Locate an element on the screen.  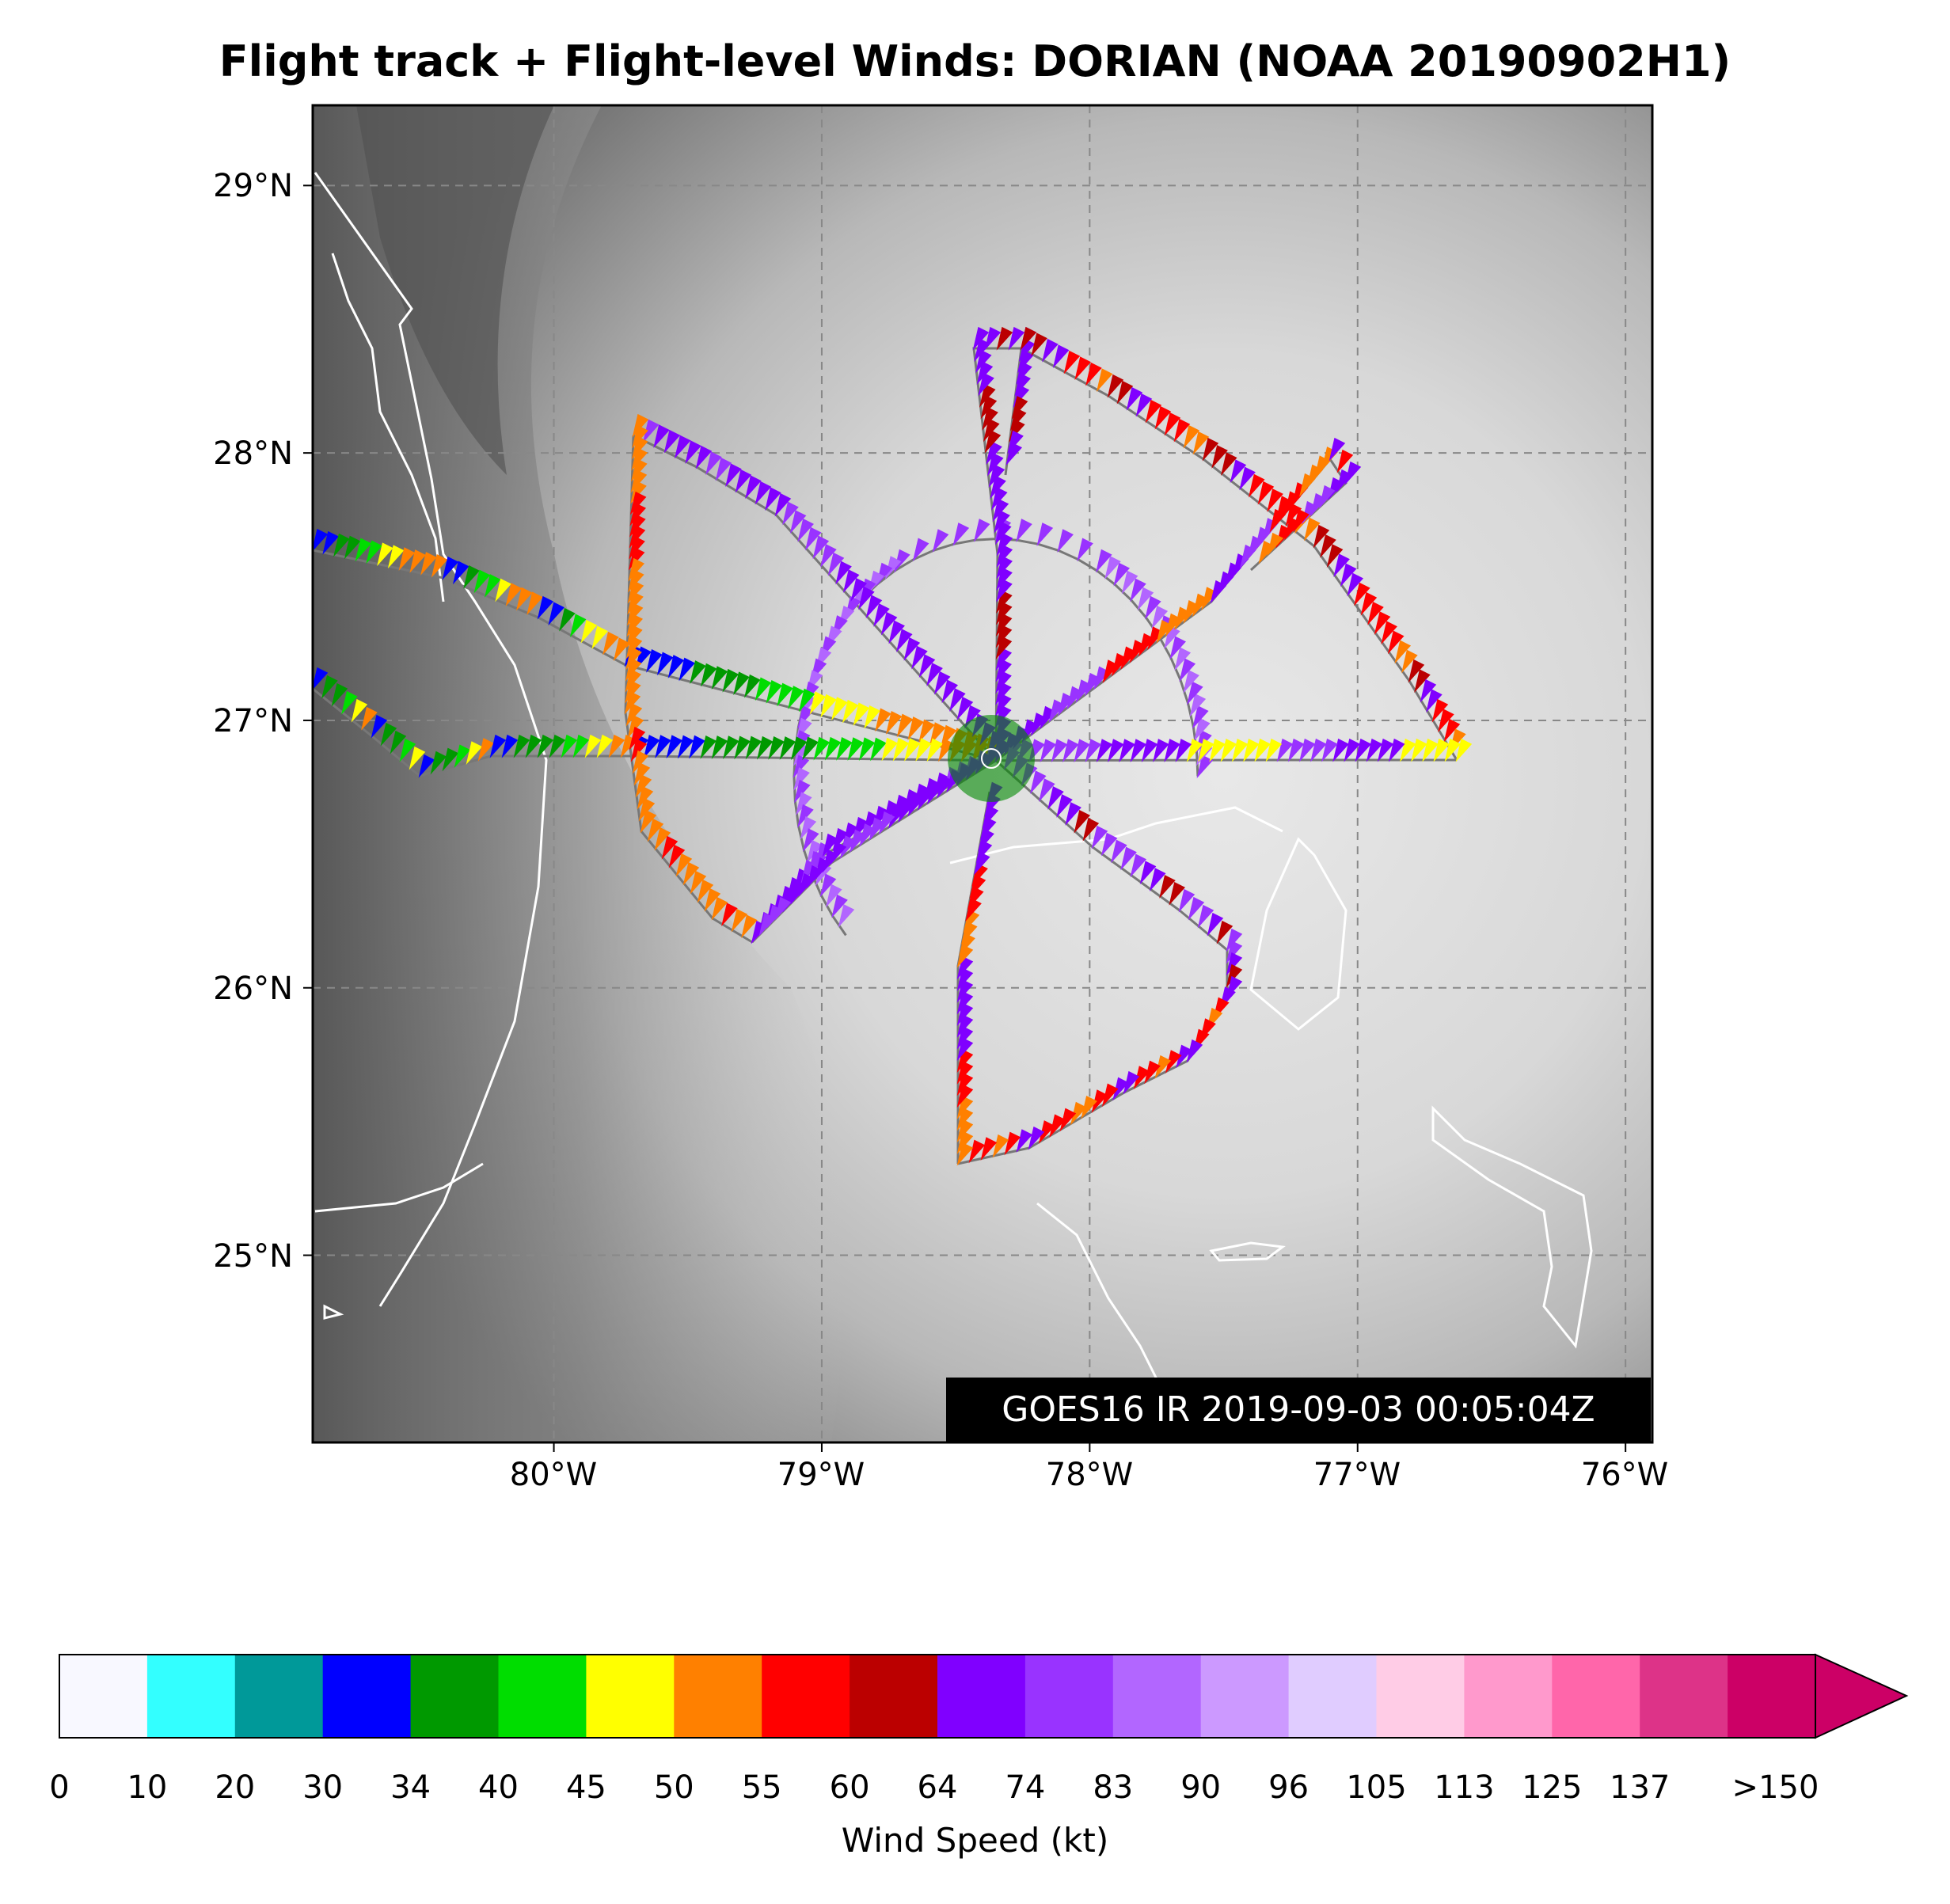
grand-bahama is located at coordinates (1116, 835).